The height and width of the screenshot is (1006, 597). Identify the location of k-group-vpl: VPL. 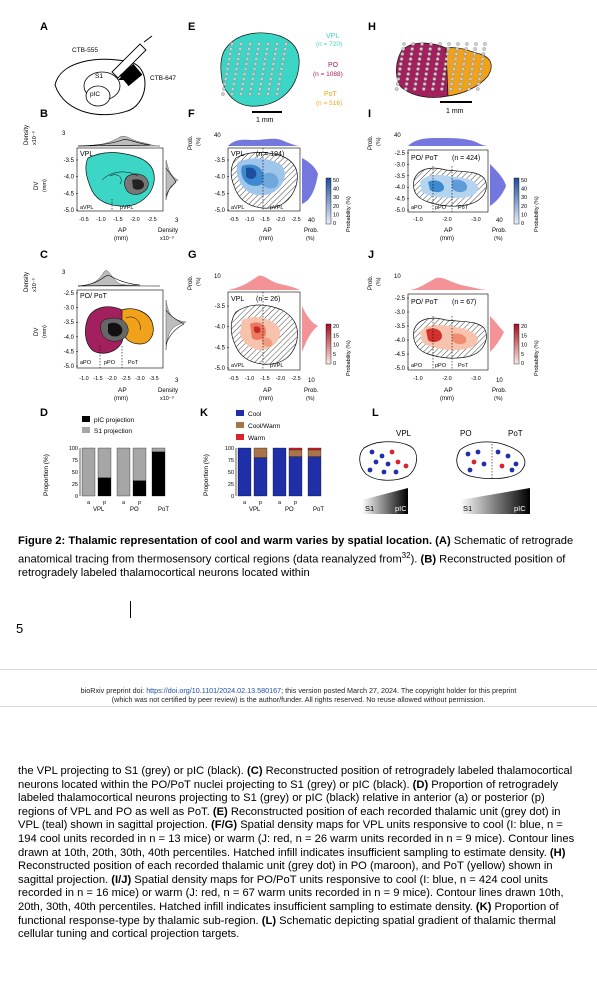
(255, 510).